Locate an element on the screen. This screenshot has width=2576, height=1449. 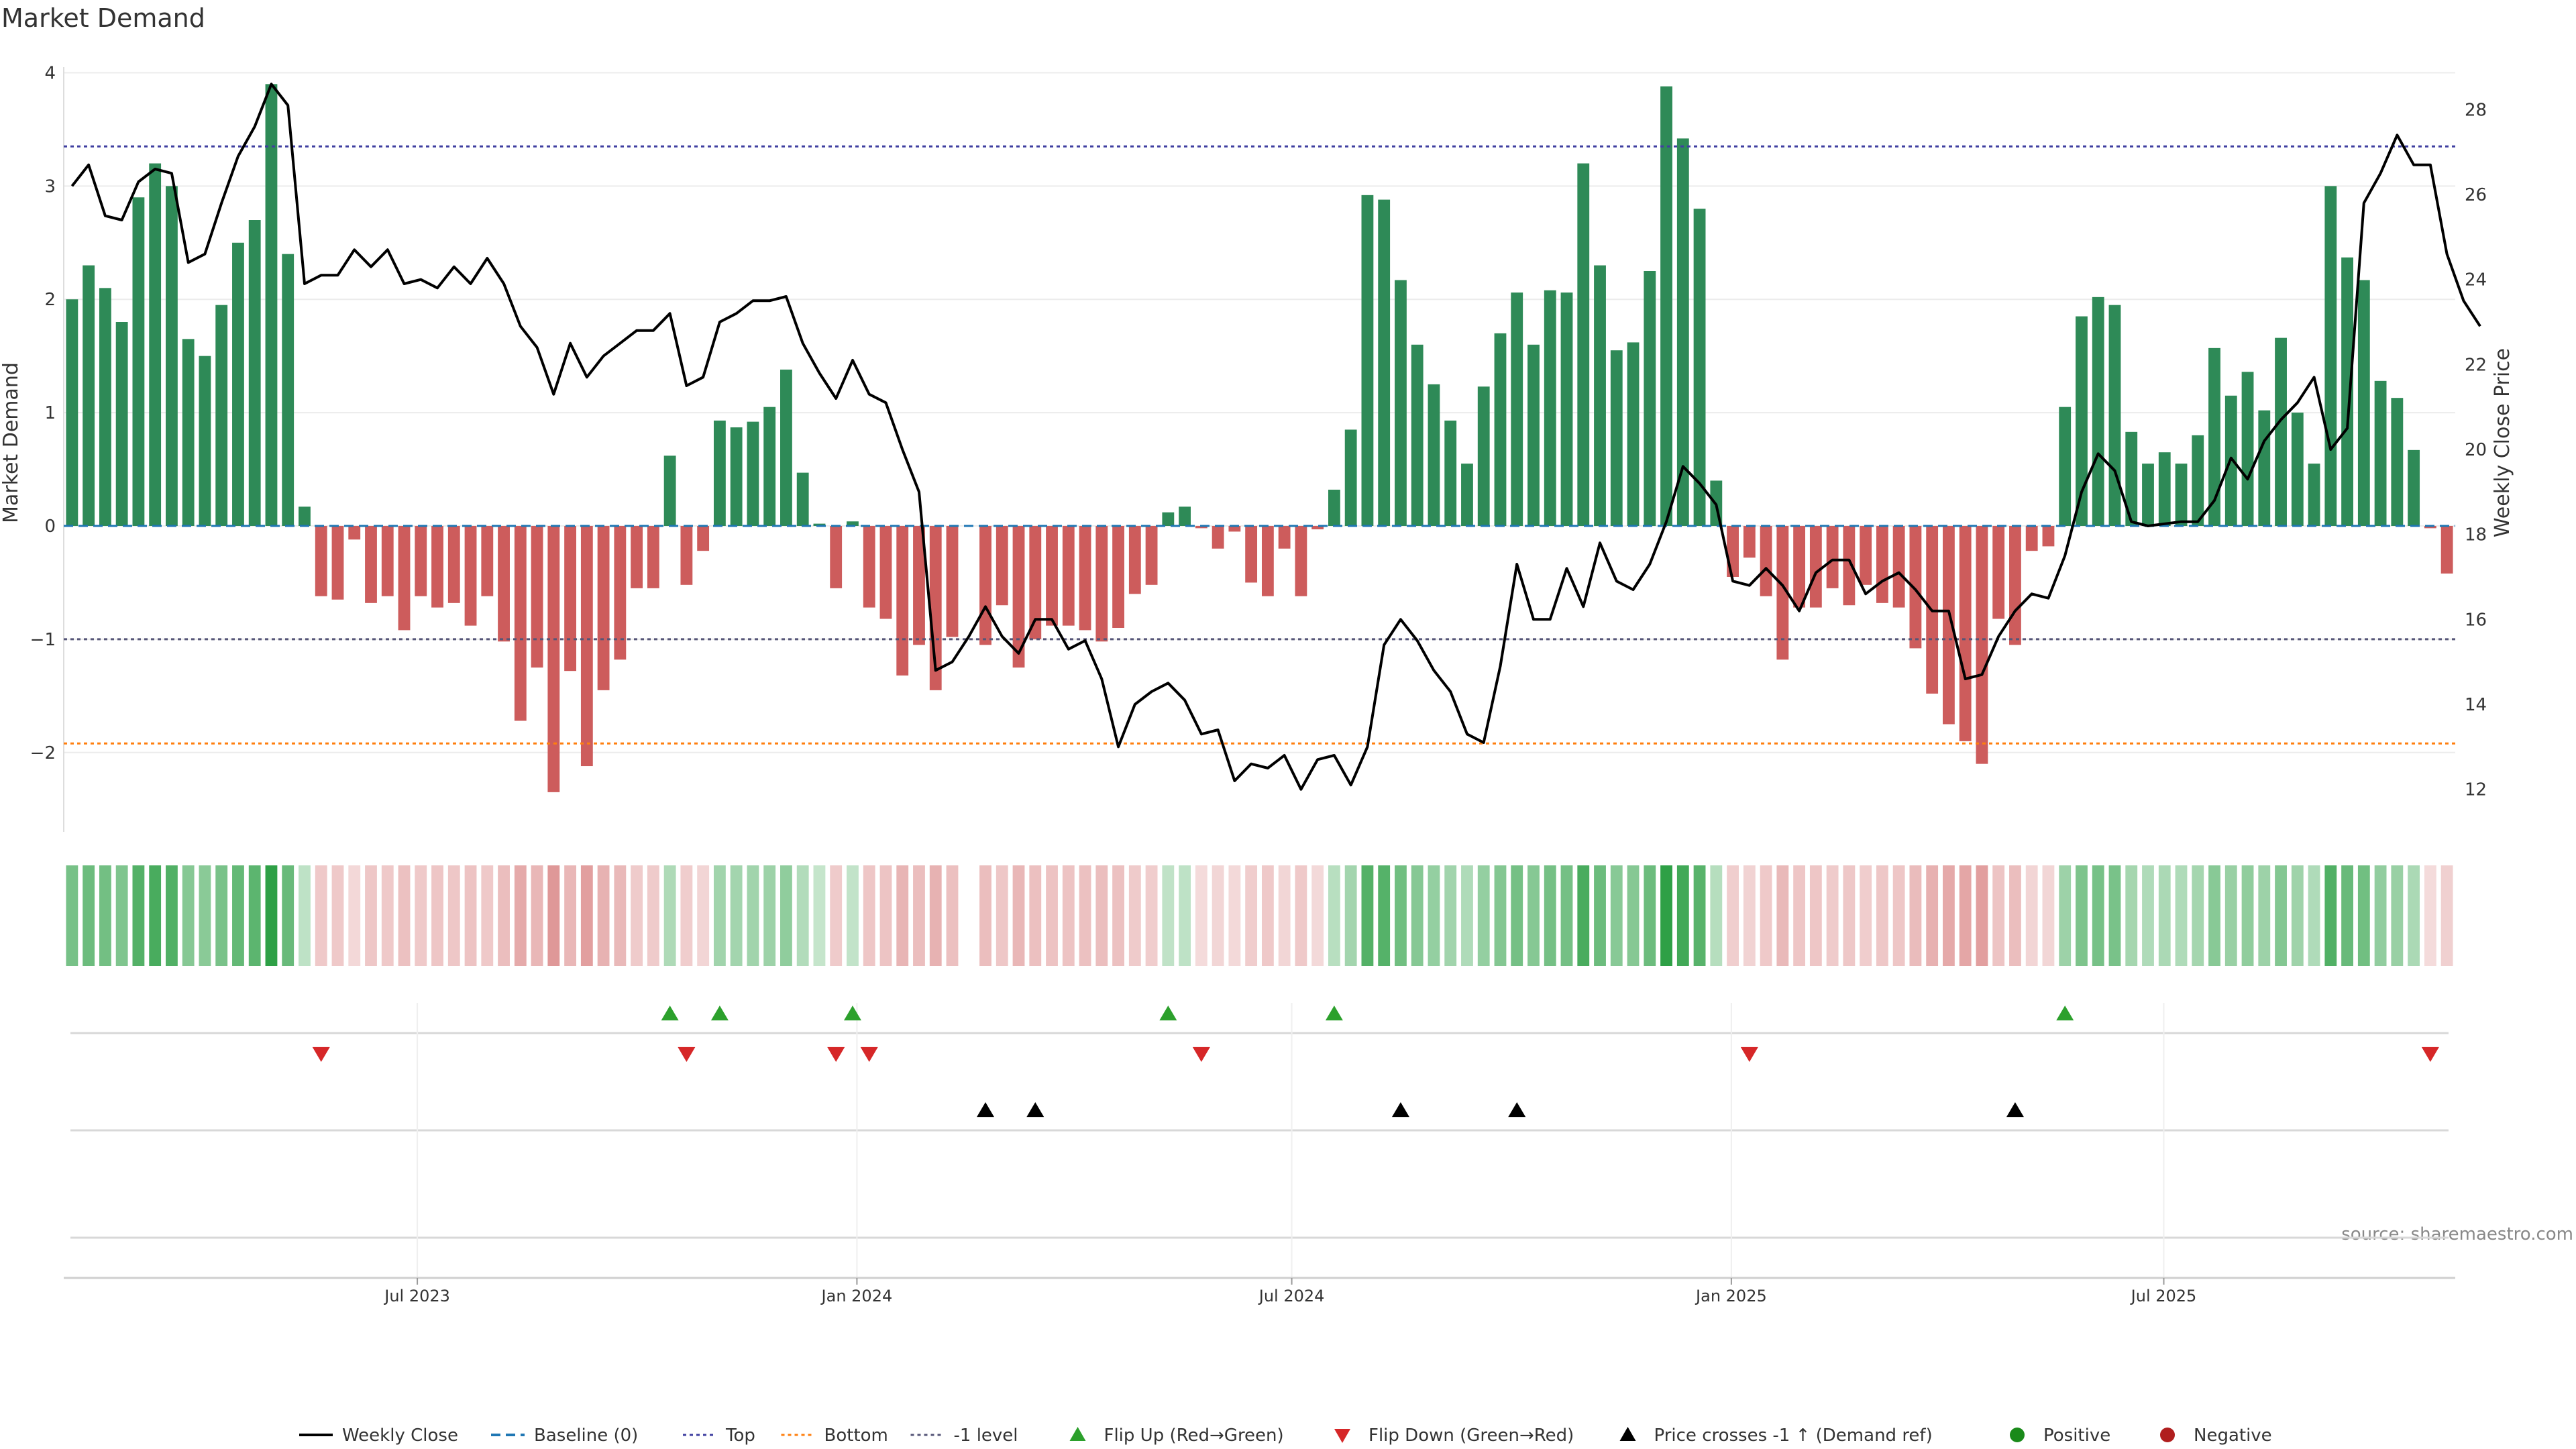
right-y-axis: 28 26 24 22 20 18 16 14 12 is located at coordinates (2476, 450).